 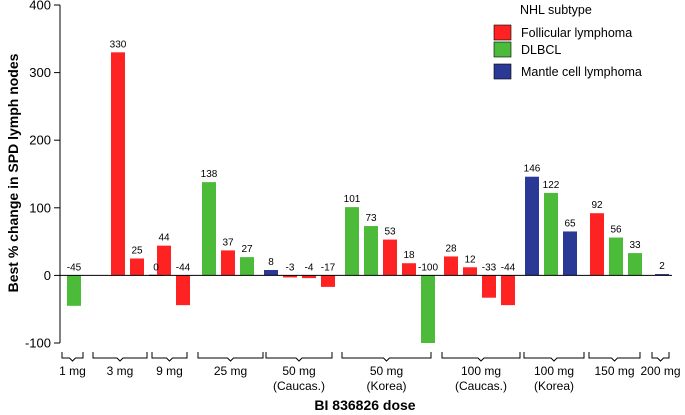 I want to click on legend-label-mantle: Mantle cell lymphoma, so click(x=581, y=72).